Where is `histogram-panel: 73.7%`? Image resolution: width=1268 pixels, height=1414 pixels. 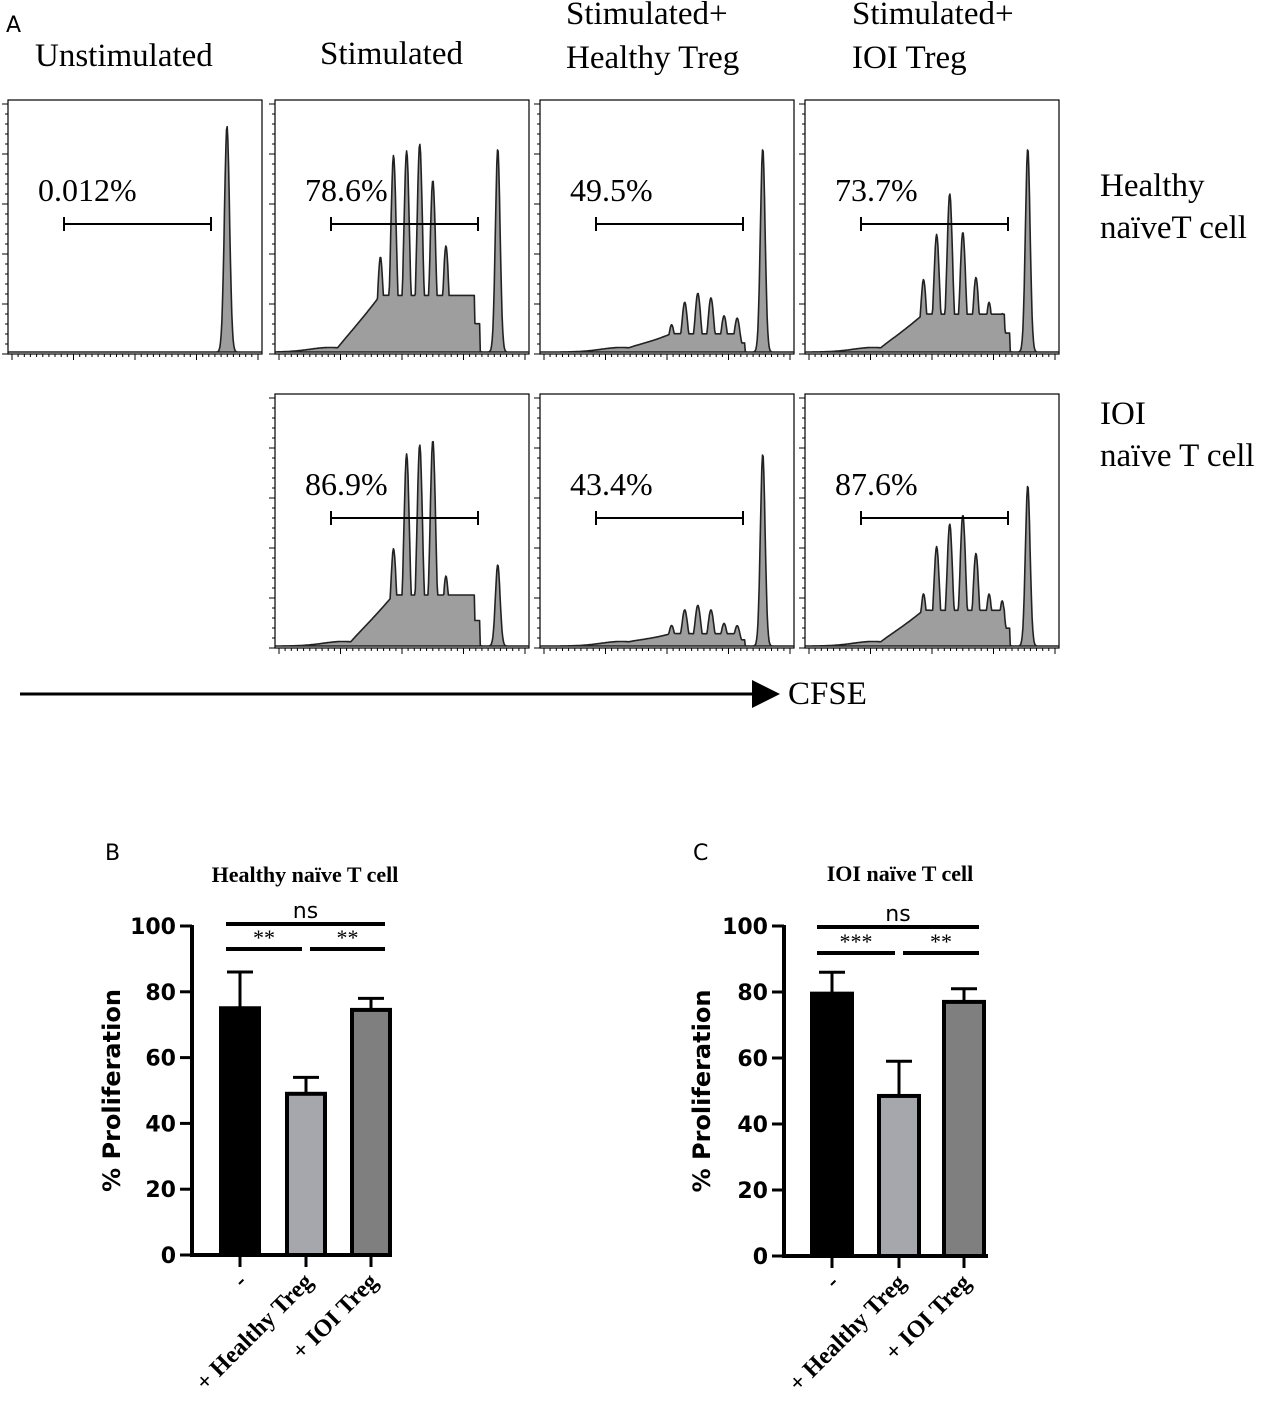
histogram-panel: 73.7% is located at coordinates (929, 229).